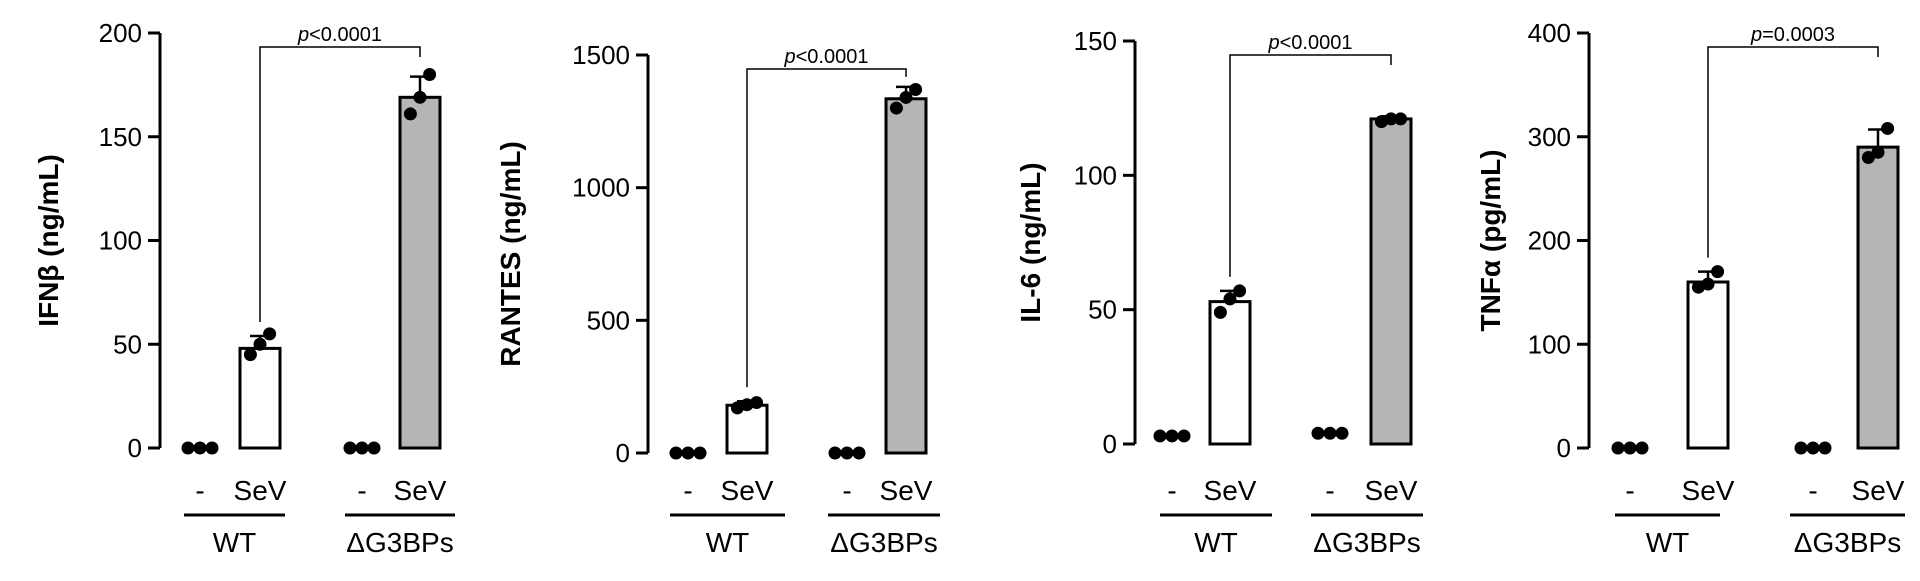 This screenshot has width=1920, height=581. I want to click on y-tick-label: 1500, so click(601, 55).